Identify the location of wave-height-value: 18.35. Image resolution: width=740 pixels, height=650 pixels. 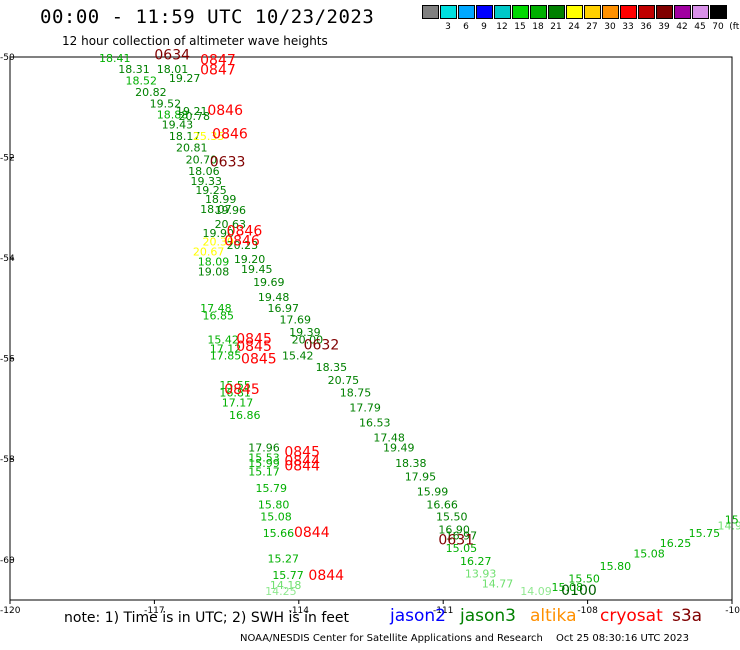
(332, 367).